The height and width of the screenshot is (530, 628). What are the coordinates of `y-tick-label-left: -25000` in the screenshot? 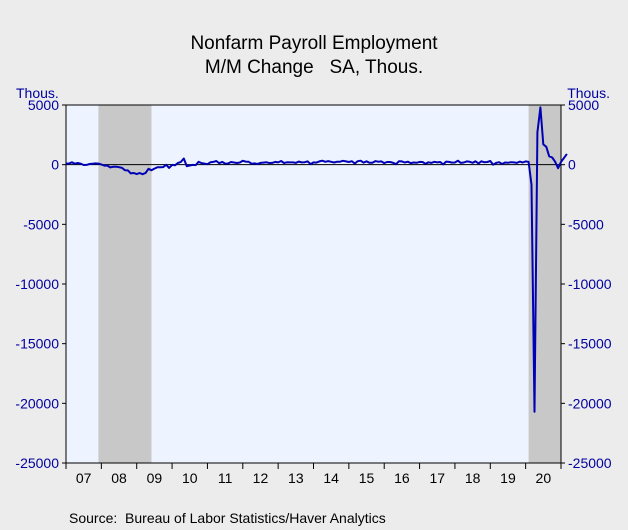 It's located at (37, 463).